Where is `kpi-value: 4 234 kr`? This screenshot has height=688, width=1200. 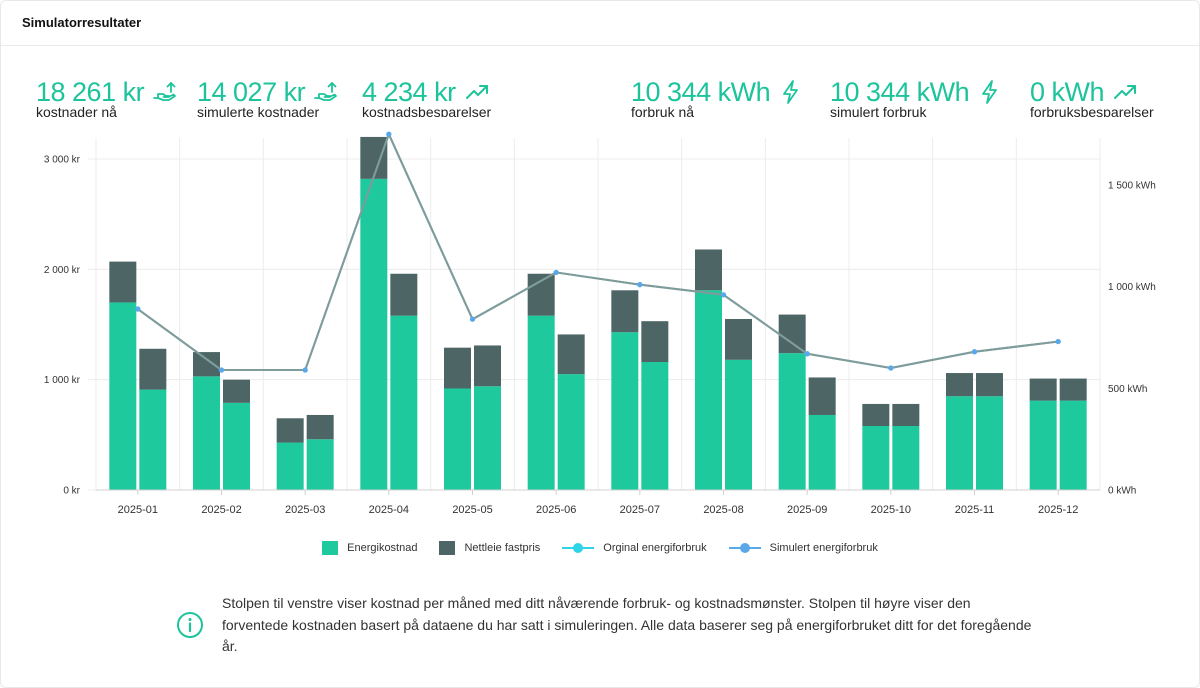
kpi-value: 4 234 kr is located at coordinates (409, 92).